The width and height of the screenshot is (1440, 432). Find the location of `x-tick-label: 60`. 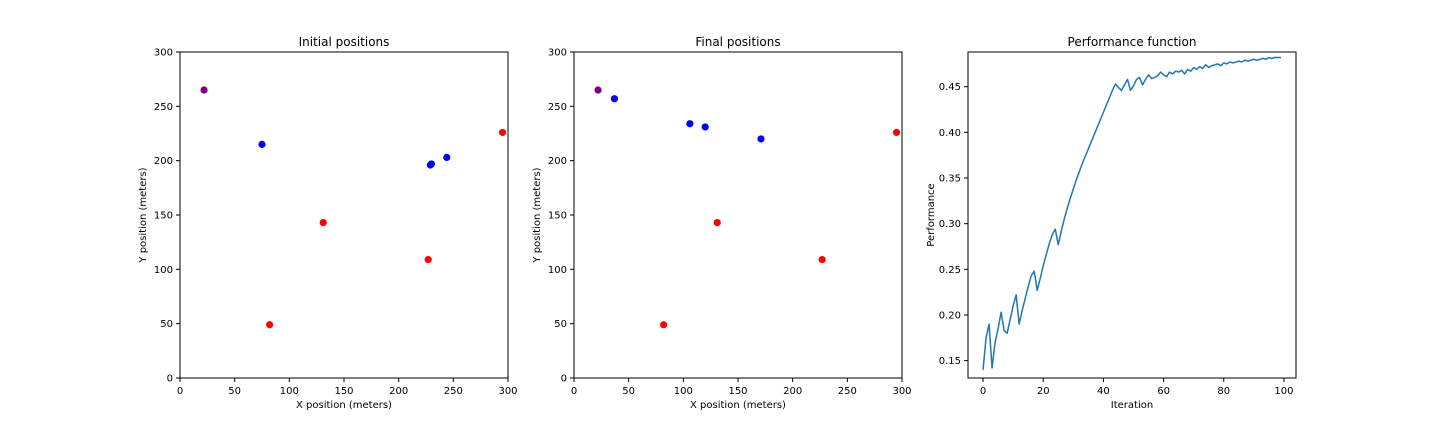

x-tick-label: 60 is located at coordinates (1163, 391).